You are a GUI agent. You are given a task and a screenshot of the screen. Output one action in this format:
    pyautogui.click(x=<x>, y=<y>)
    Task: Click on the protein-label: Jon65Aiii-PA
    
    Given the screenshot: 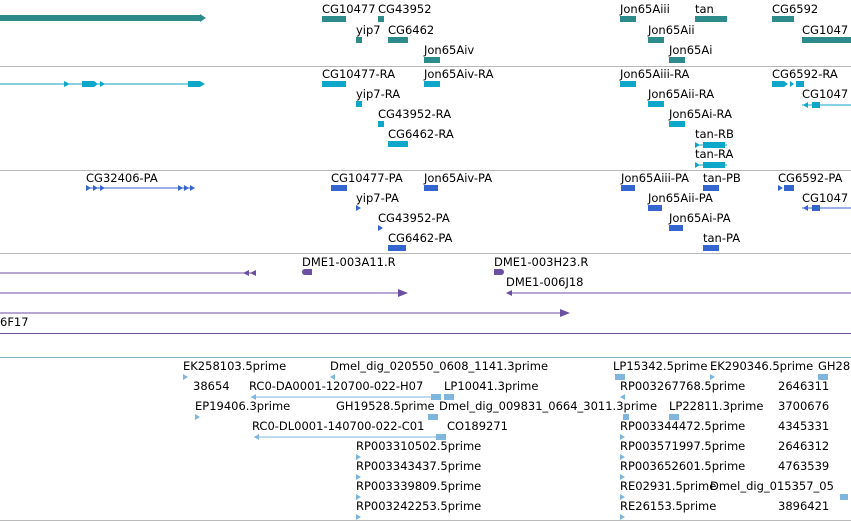 What is the action you would take?
    pyautogui.click(x=655, y=178)
    